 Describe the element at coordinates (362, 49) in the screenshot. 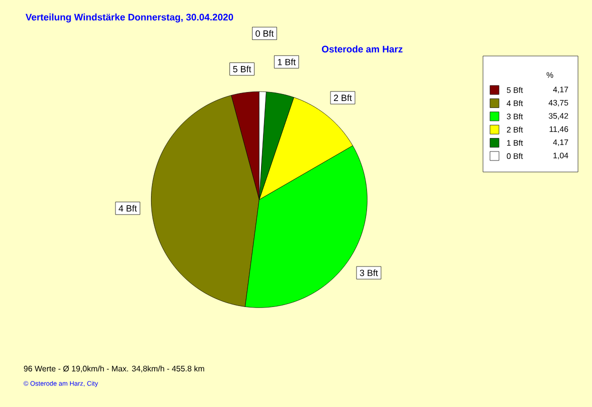

I see `chart-subtitle: Osterode am Harz` at that location.